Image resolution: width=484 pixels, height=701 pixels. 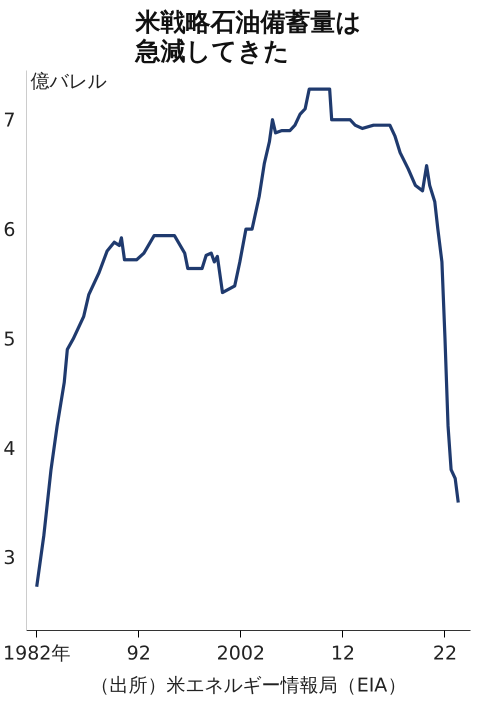 What do you see at coordinates (138, 653) in the screenshot?
I see `x-tick-label: 92` at bounding box center [138, 653].